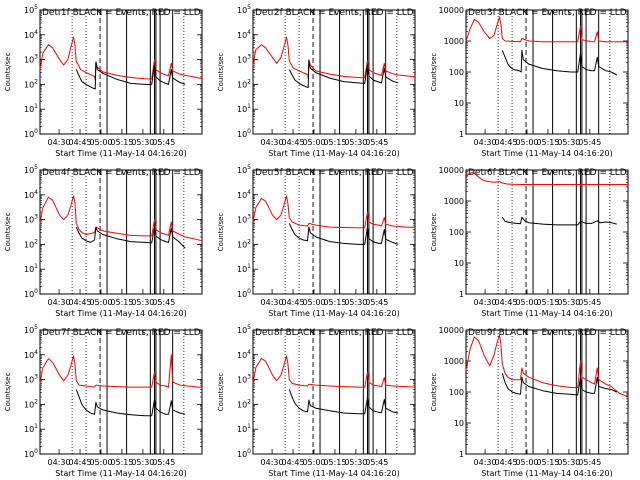 The width and height of the screenshot is (640, 480). What do you see at coordinates (36, 401) in the screenshot?
I see `y-tick-exponent: 2` at bounding box center [36, 401].